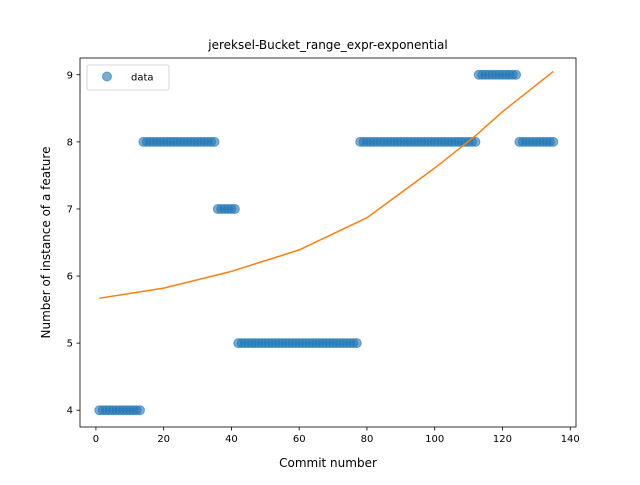 This screenshot has width=640, height=485. I want to click on y-tick-label: 4, so click(70, 411).